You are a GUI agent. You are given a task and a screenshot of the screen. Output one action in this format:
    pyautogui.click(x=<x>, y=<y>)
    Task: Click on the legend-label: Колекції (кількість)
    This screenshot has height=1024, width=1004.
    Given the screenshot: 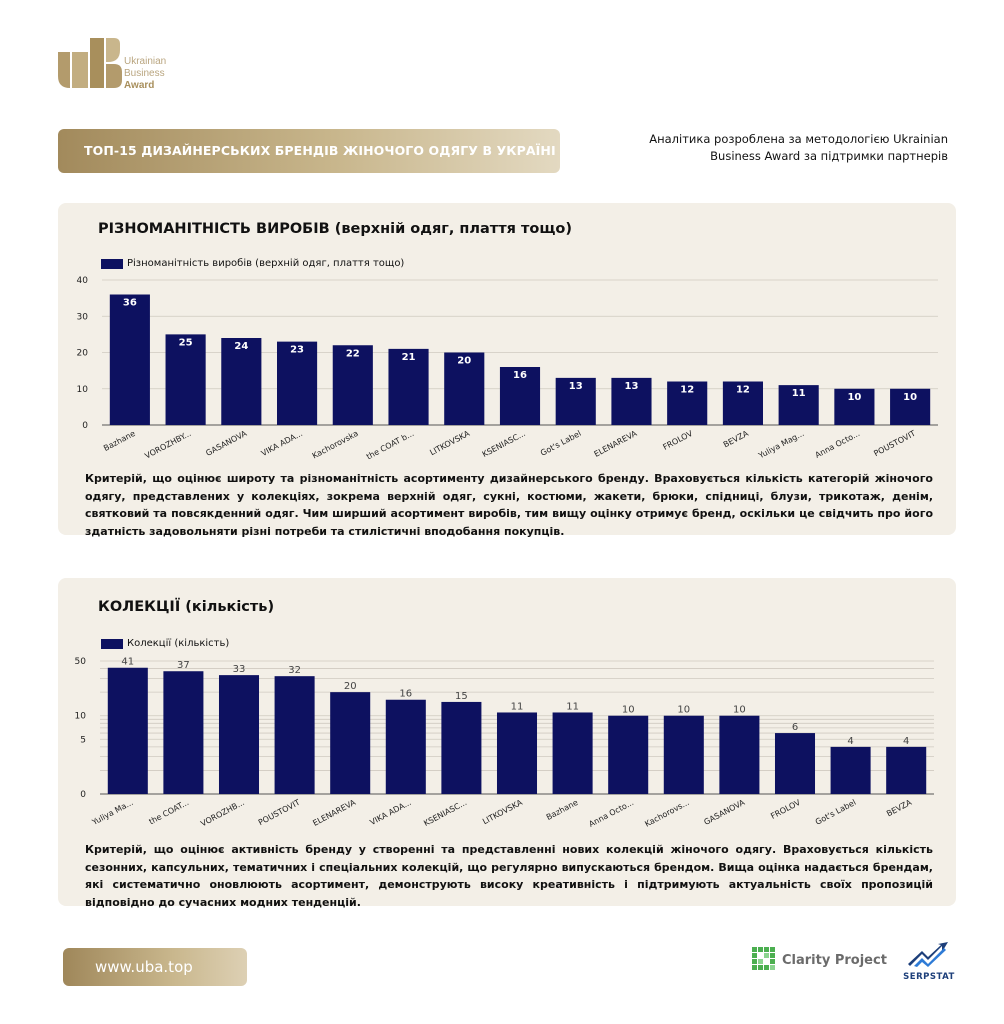 What is the action you would take?
    pyautogui.click(x=178, y=643)
    